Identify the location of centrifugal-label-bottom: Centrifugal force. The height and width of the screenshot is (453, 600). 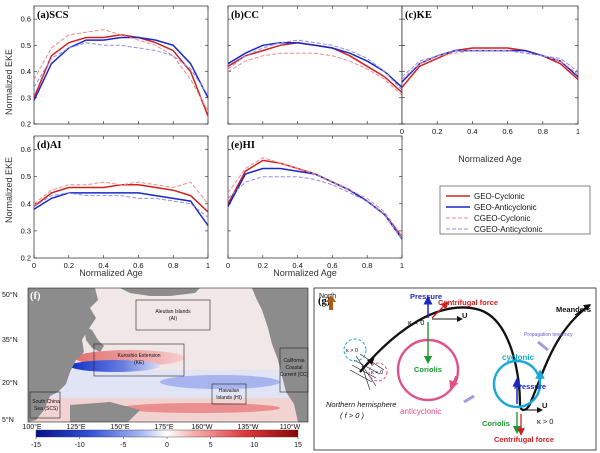
(524, 439).